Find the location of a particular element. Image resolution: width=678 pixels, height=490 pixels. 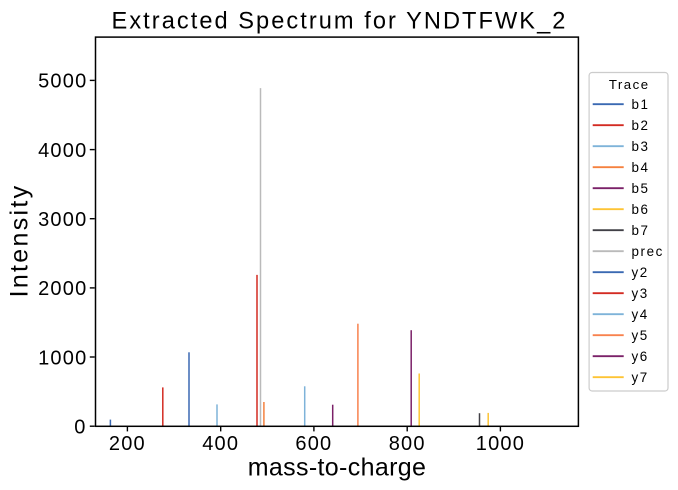

svg-text: y3 is located at coordinates (640, 293).